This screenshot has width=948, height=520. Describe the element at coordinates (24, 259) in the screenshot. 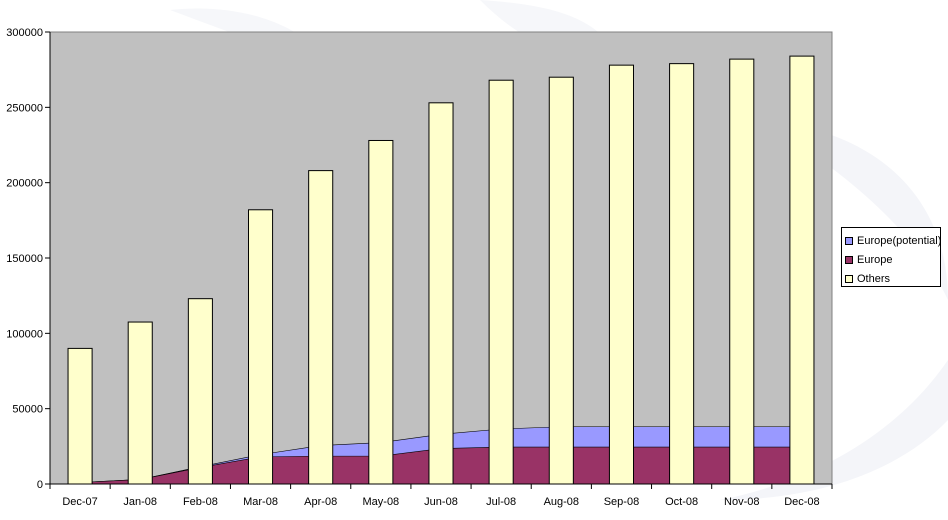

I see `y-tick-label-150000: 150000` at that location.